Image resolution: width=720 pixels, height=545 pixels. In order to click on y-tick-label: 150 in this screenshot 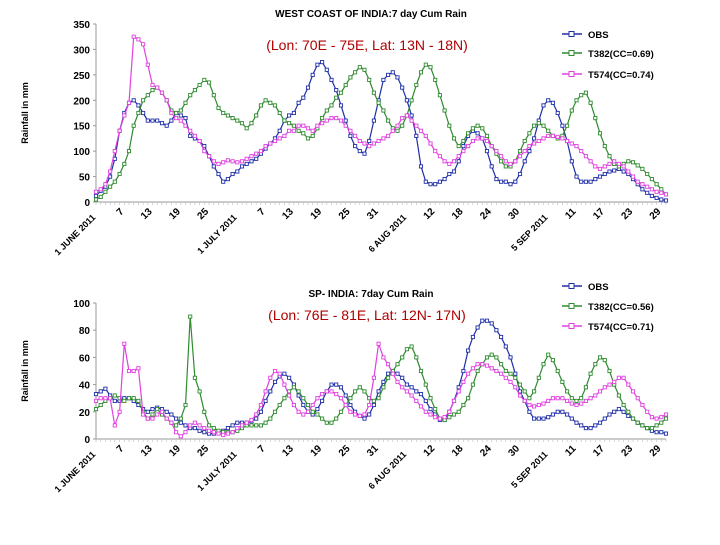, I will do `click(81, 127)`.